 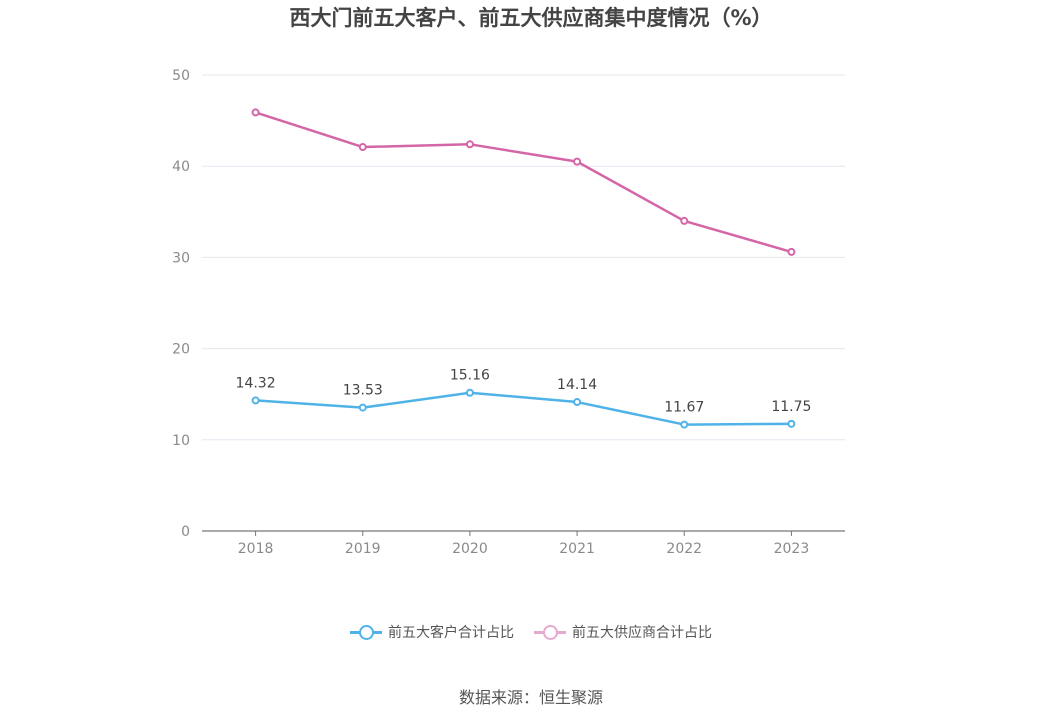 I want to click on x-tick-label: 2018, so click(x=256, y=549).